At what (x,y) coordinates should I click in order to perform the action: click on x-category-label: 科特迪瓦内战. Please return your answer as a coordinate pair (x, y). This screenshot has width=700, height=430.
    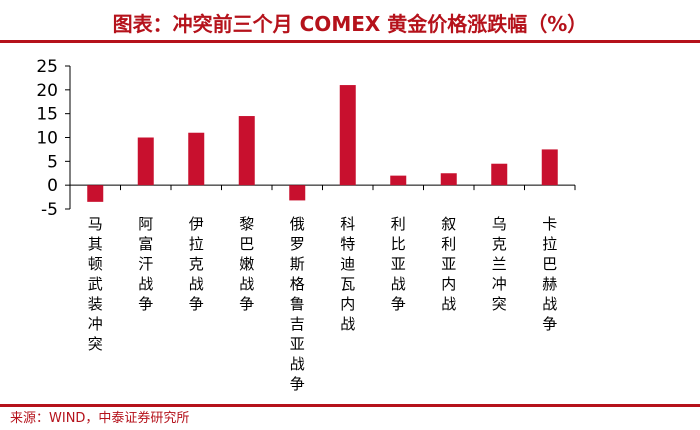
    Looking at the image, I should click on (347, 274).